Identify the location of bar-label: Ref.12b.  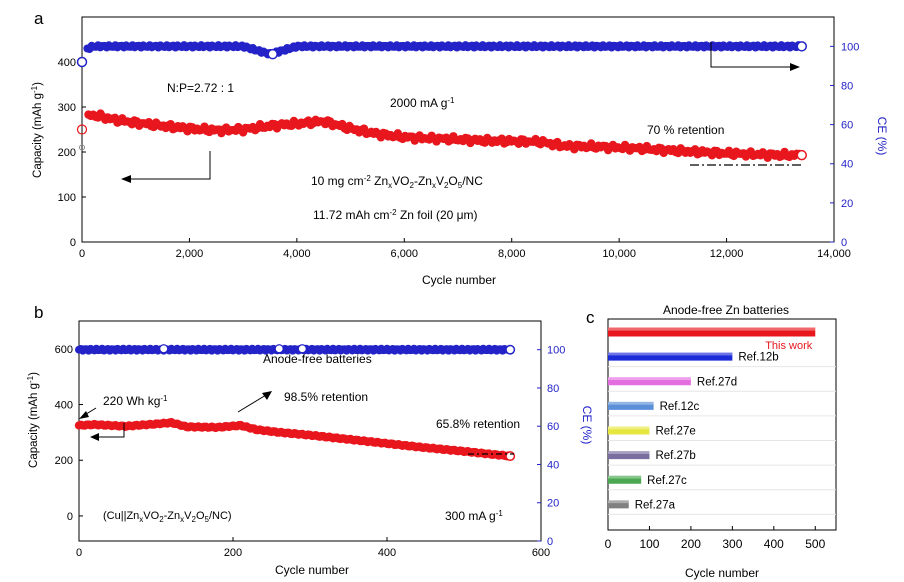
(758, 358).